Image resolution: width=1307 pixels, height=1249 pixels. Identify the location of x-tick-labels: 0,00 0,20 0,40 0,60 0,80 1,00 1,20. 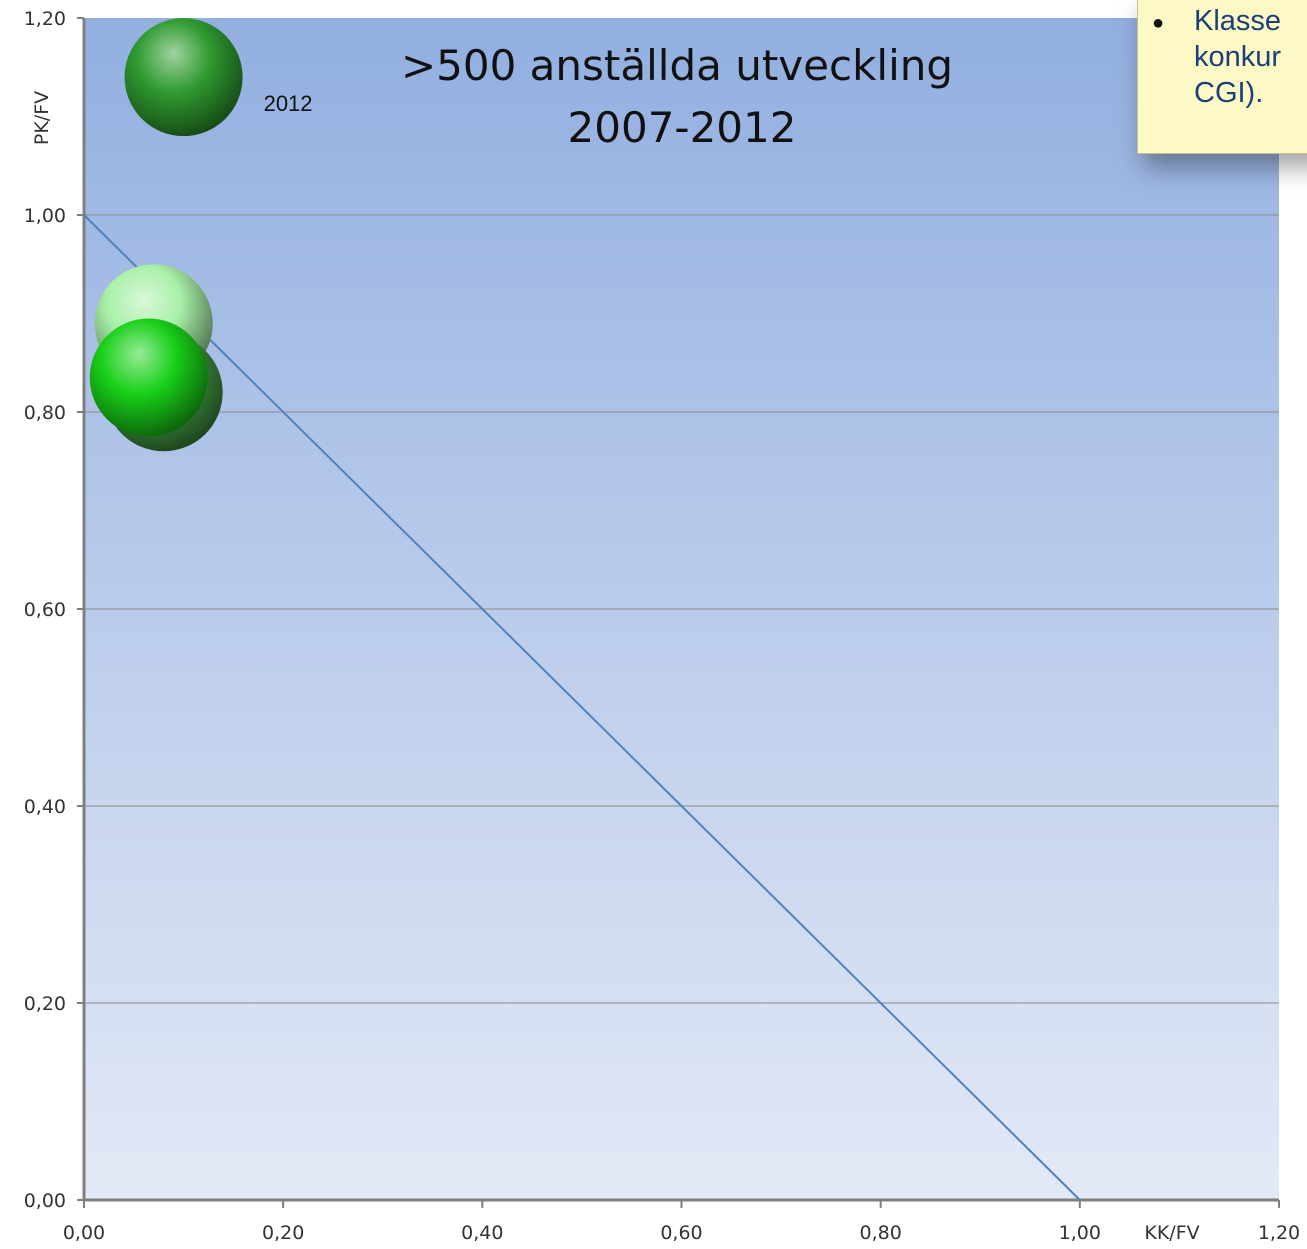
(681, 1233).